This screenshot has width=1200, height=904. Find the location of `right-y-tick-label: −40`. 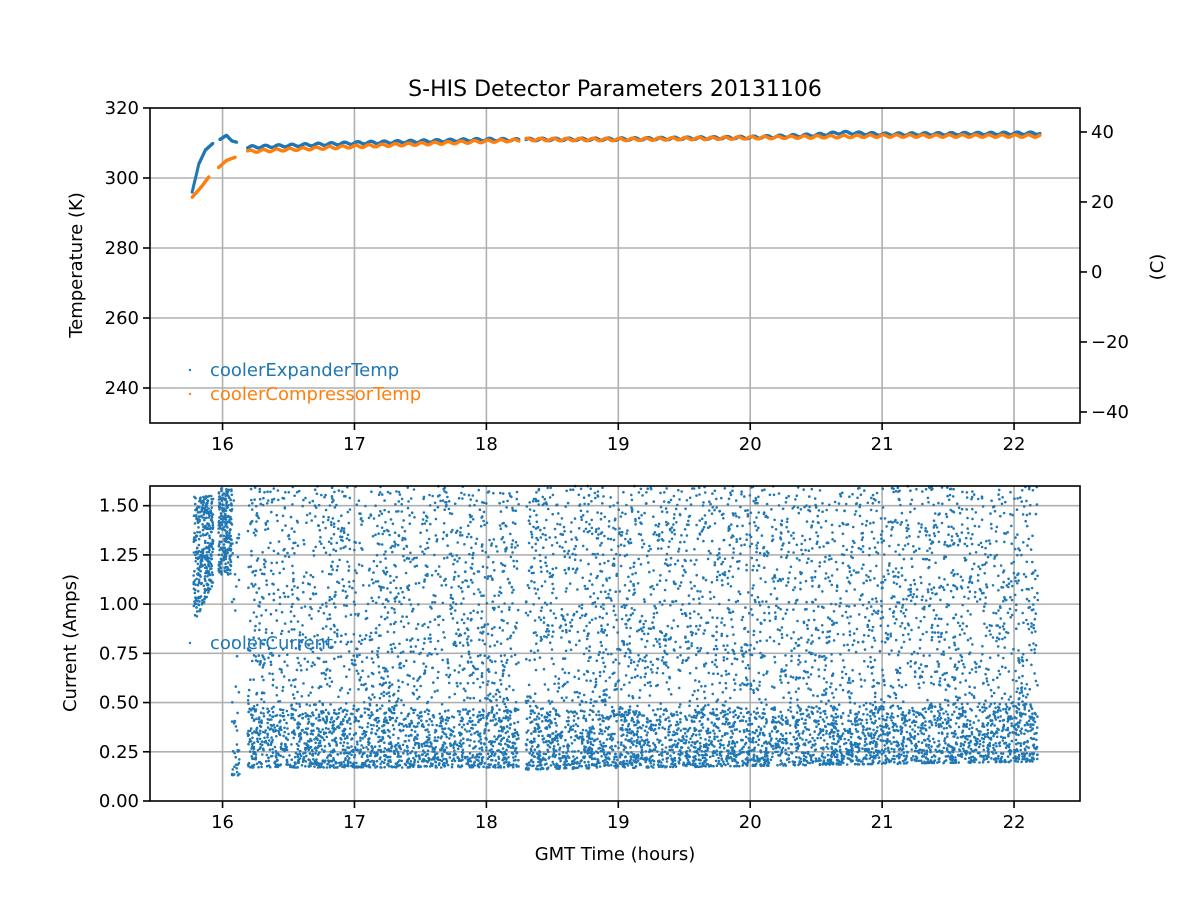

right-y-tick-label: −40 is located at coordinates (1110, 412).